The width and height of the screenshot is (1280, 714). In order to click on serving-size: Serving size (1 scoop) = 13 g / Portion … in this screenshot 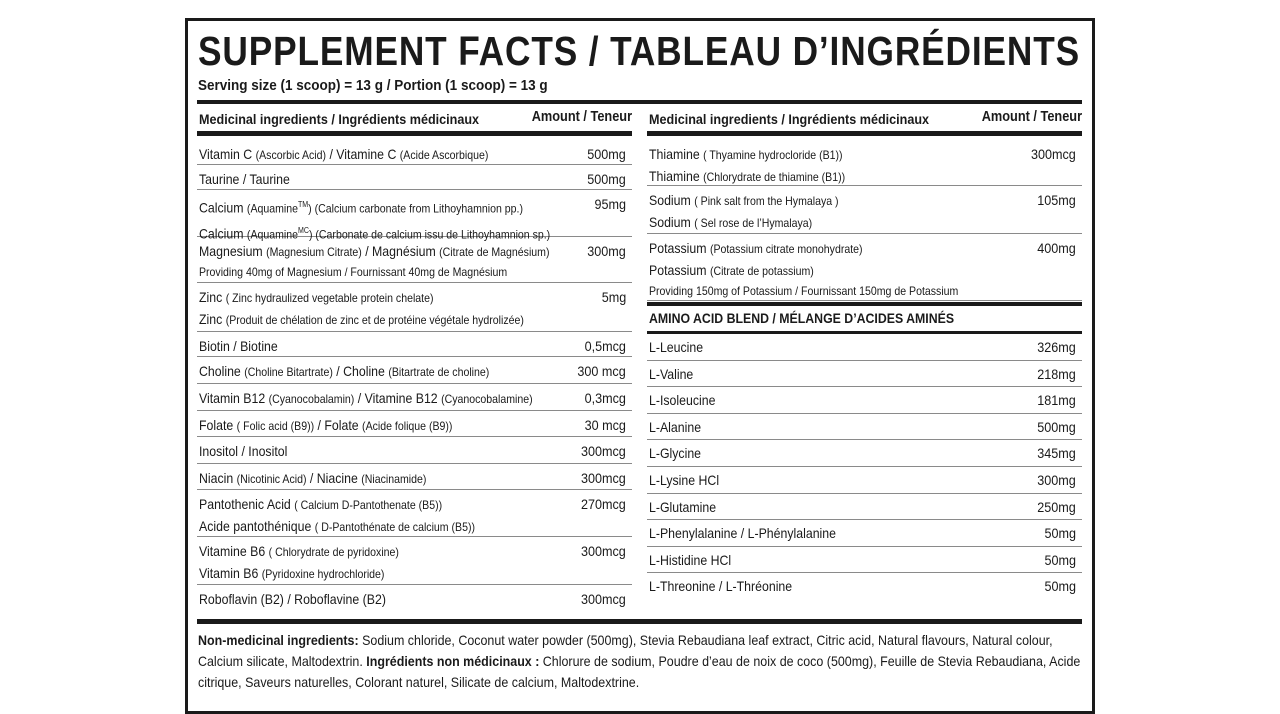, I will do `click(373, 85)`.